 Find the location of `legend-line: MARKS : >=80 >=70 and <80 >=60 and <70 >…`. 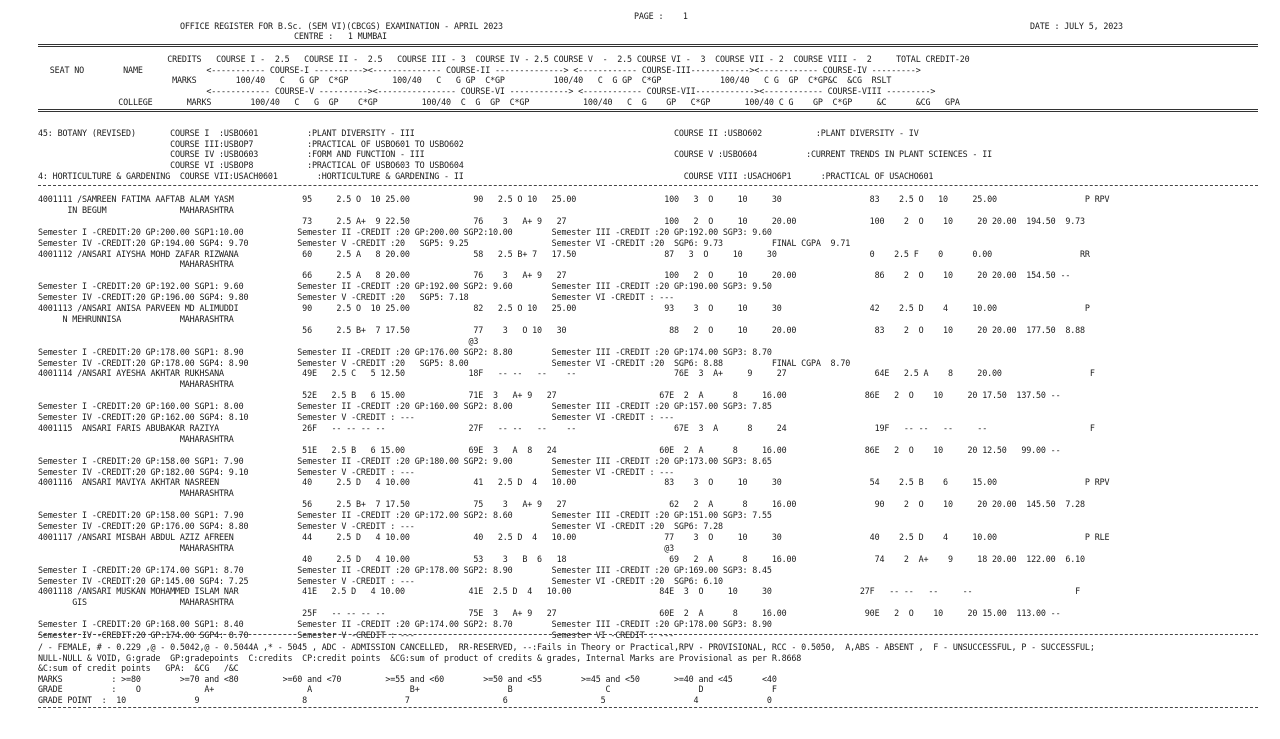

legend-line: MARKS : >=80 >=70 and <80 >=60 and <70 >… is located at coordinates (407, 678).